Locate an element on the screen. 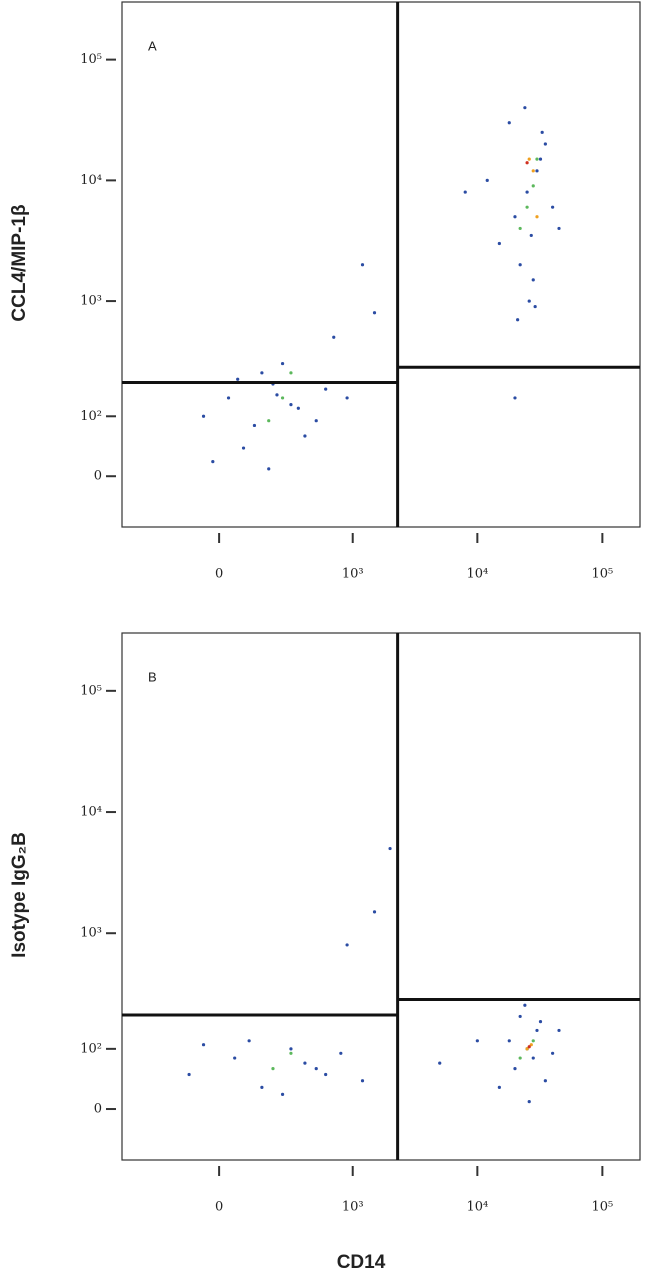  panel-letter: B is located at coordinates (152, 676).